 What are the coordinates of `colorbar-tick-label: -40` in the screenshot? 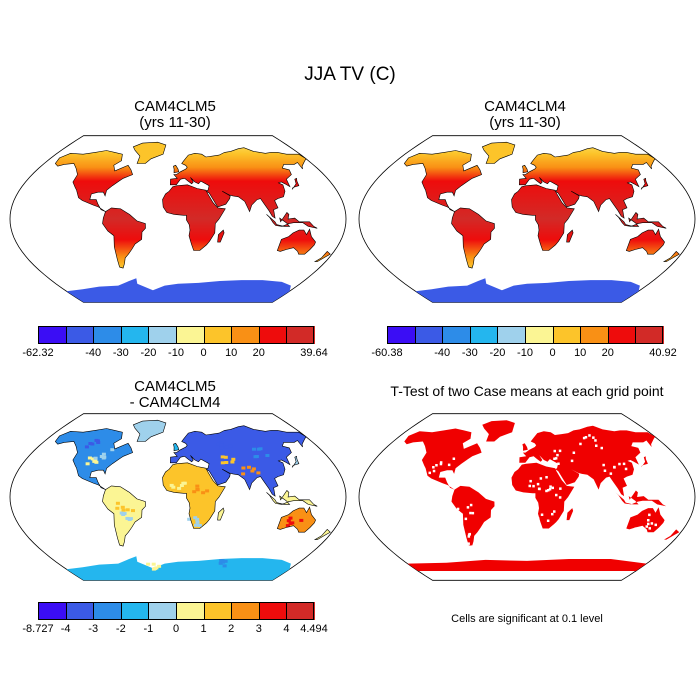 It's located at (442, 353).